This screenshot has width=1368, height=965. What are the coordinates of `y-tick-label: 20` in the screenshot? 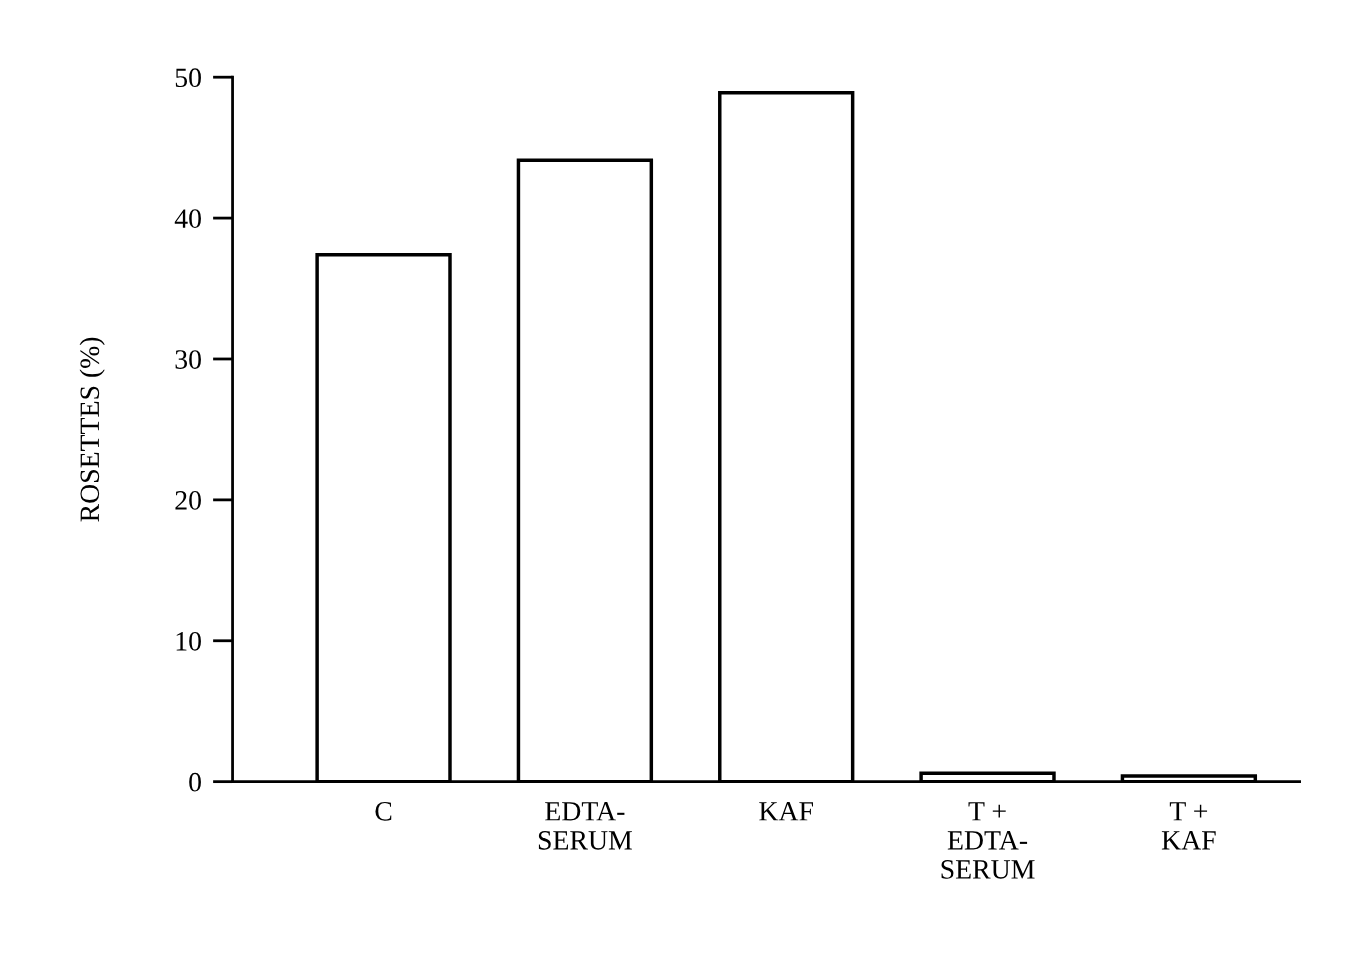 It's located at (188, 500).